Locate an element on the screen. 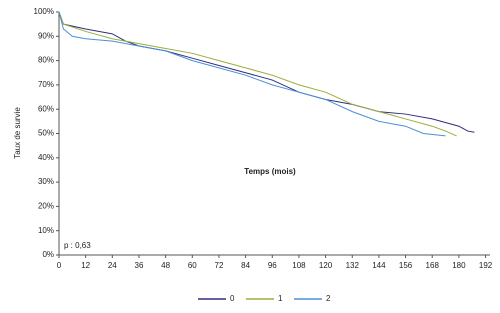  y-tick-label: 90% is located at coordinates (46, 35).